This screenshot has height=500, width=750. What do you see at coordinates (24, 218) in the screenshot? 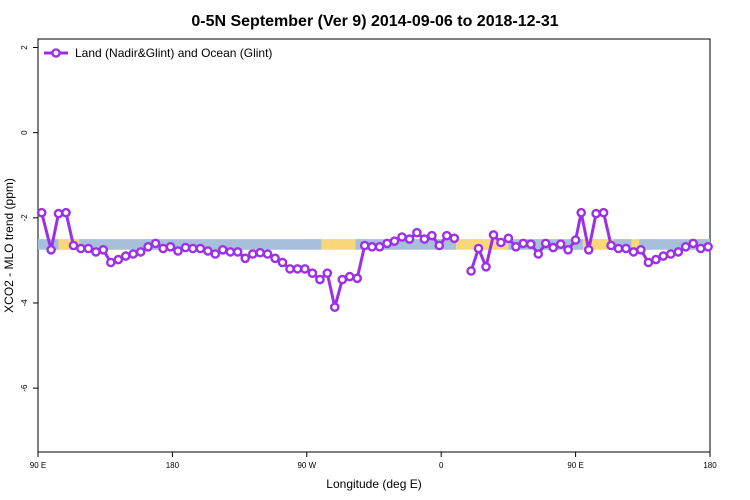
I see `y-tick-label: -2` at bounding box center [24, 218].